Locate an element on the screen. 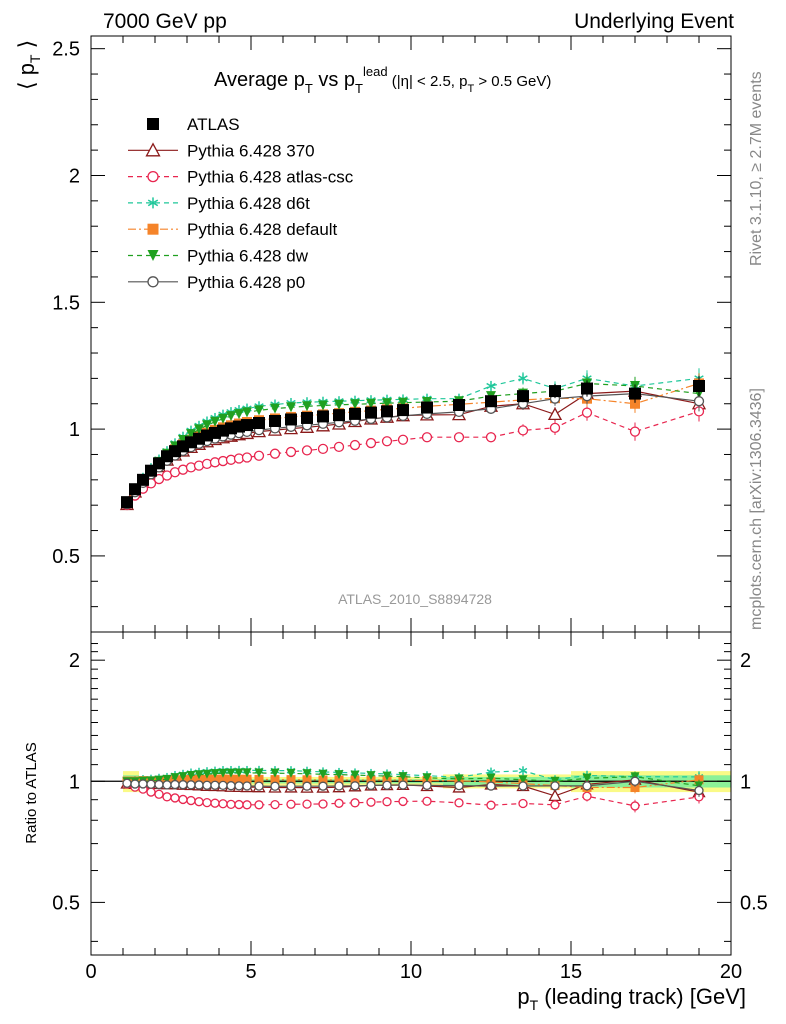 This screenshot has width=786, height=1024. legend-marker-pythia-6-428-dw is located at coordinates (153, 255).